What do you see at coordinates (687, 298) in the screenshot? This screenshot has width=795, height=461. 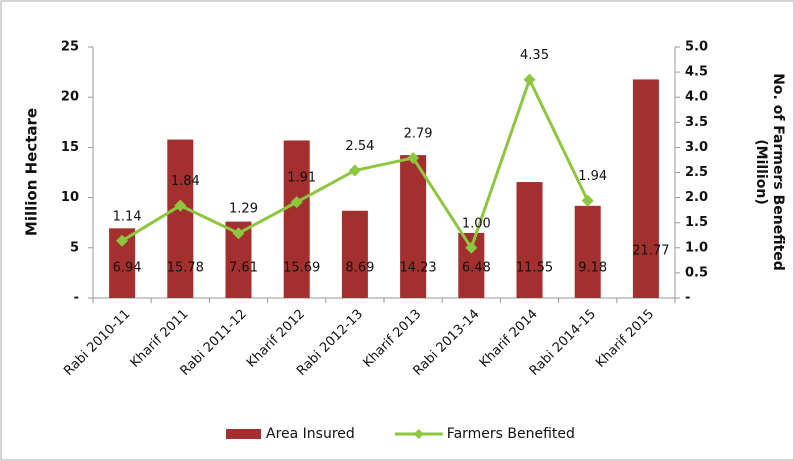 I see `y2-tick-label: -` at bounding box center [687, 298].